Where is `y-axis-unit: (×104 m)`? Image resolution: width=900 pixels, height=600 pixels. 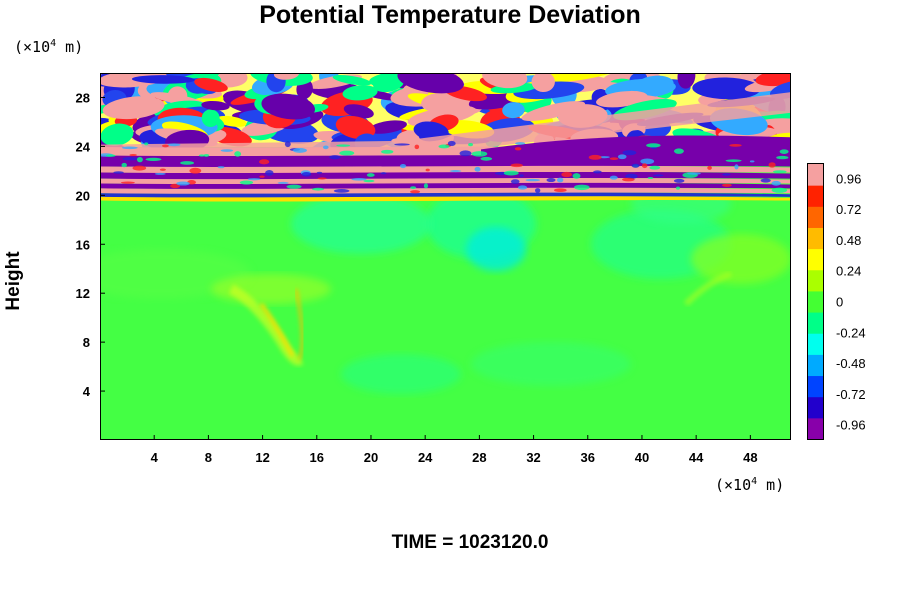 y-axis-unit: (×104 m) is located at coordinates (48, 45).